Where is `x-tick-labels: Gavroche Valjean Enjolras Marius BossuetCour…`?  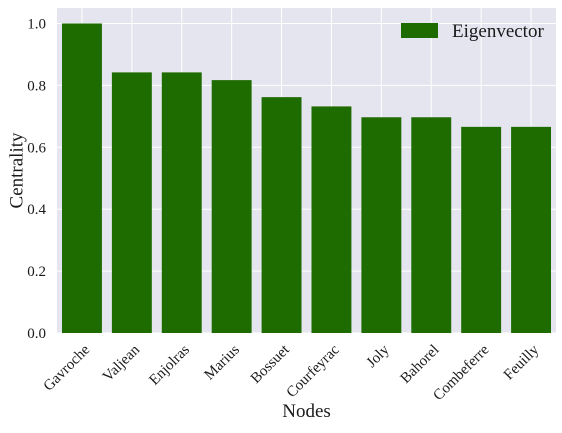 x-tick-labels: Gavroche Valjean Enjolras Marius BossuetCour… is located at coordinates (292, 372).